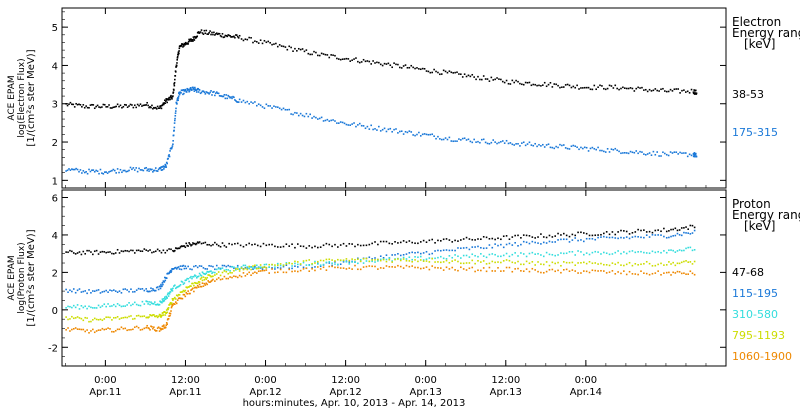  What do you see at coordinates (12, 277) in the screenshot?
I see `y-axis-label: ACE EPAM` at bounding box center [12, 277].